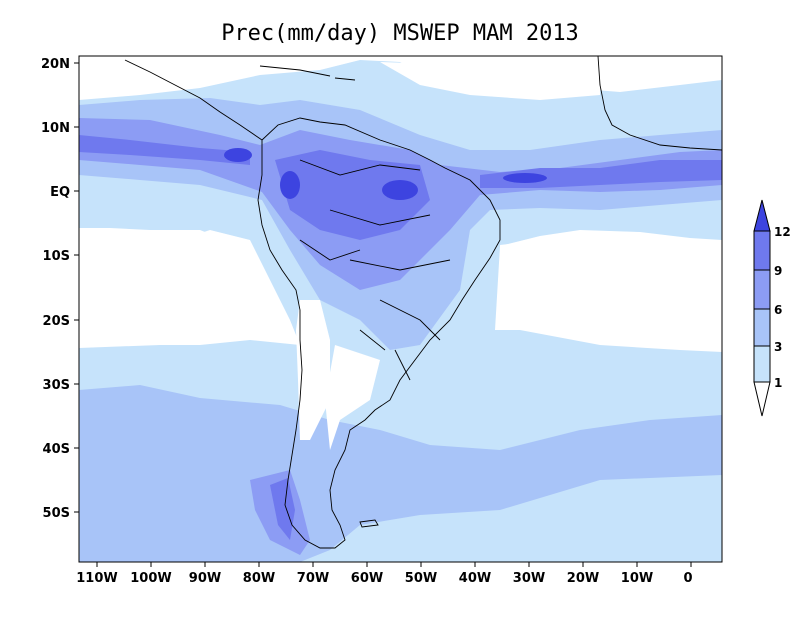  Describe the element at coordinates (611, 290) in the screenshot. I see `dry-zone-s-atlantic` at that location.